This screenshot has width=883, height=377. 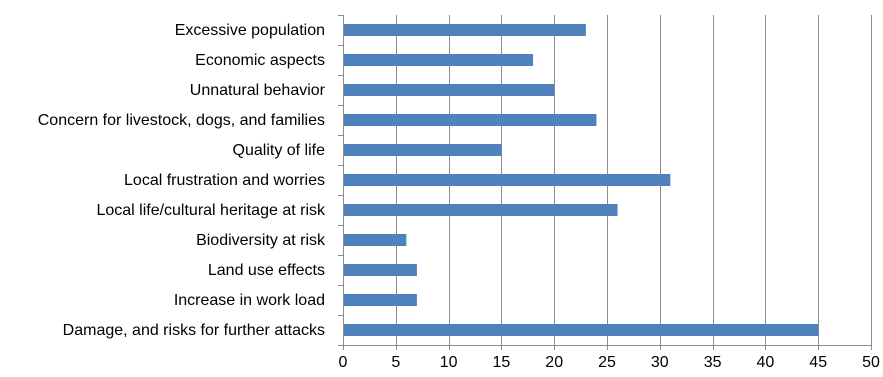 I want to click on x-tick-label: 5, so click(x=395, y=362).